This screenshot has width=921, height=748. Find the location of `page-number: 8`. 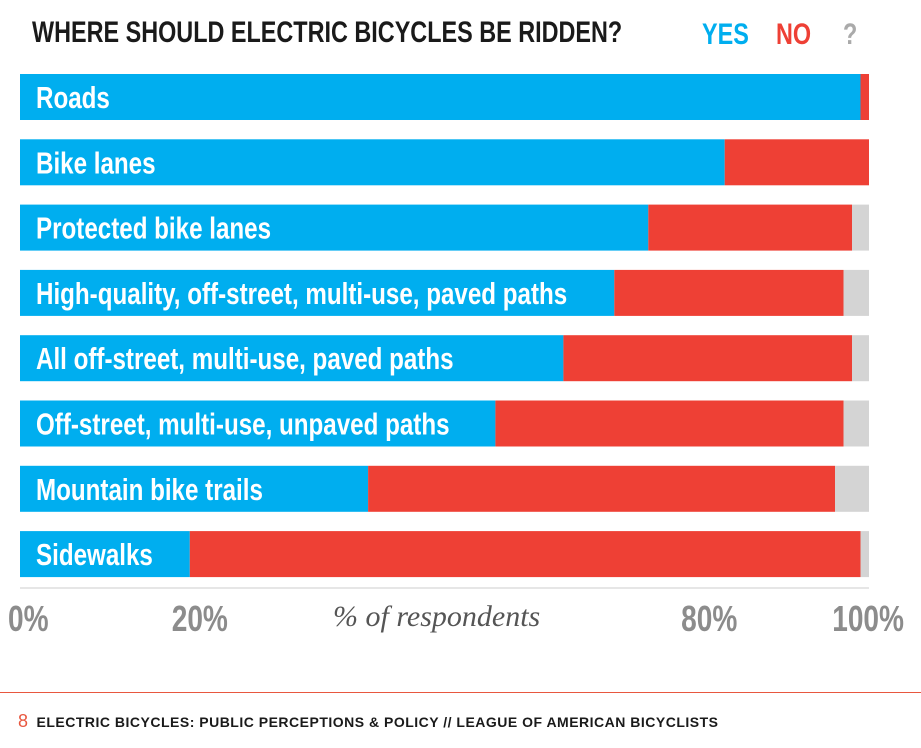

page-number: 8 is located at coordinates (23, 721).